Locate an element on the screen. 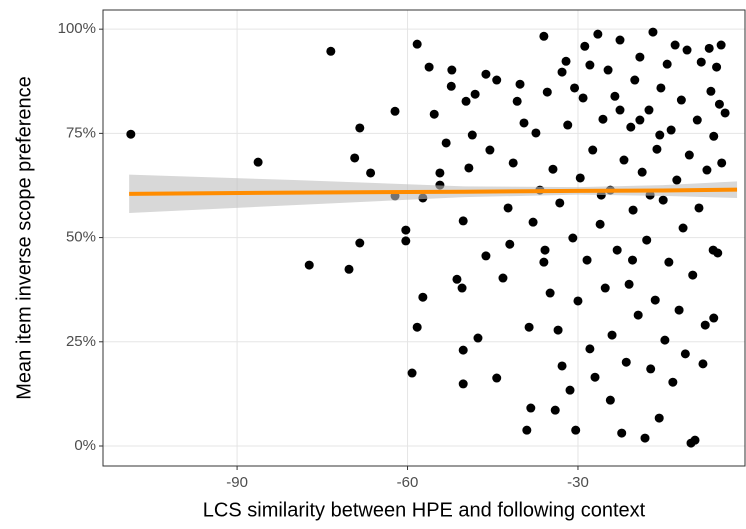 The width and height of the screenshot is (746, 529). y-tick-label: 100% is located at coordinates (77, 28).